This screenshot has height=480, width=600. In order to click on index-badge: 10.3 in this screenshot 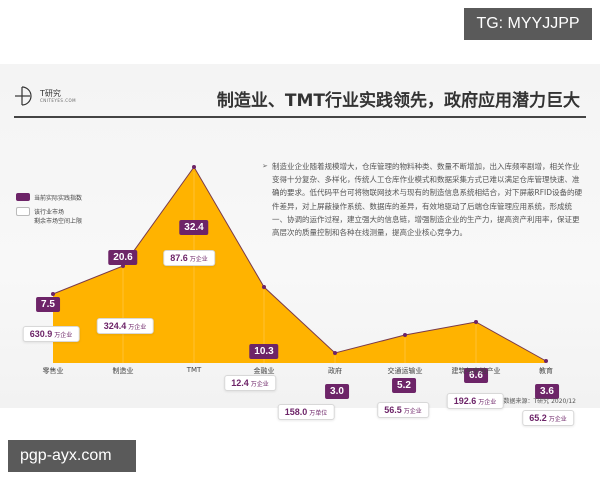, I will do `click(264, 351)`.